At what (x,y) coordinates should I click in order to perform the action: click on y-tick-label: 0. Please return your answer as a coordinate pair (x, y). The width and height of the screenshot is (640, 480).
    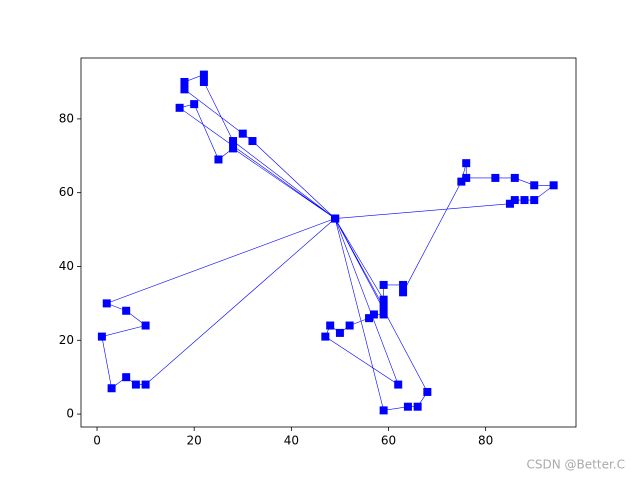
    Looking at the image, I should click on (70, 414).